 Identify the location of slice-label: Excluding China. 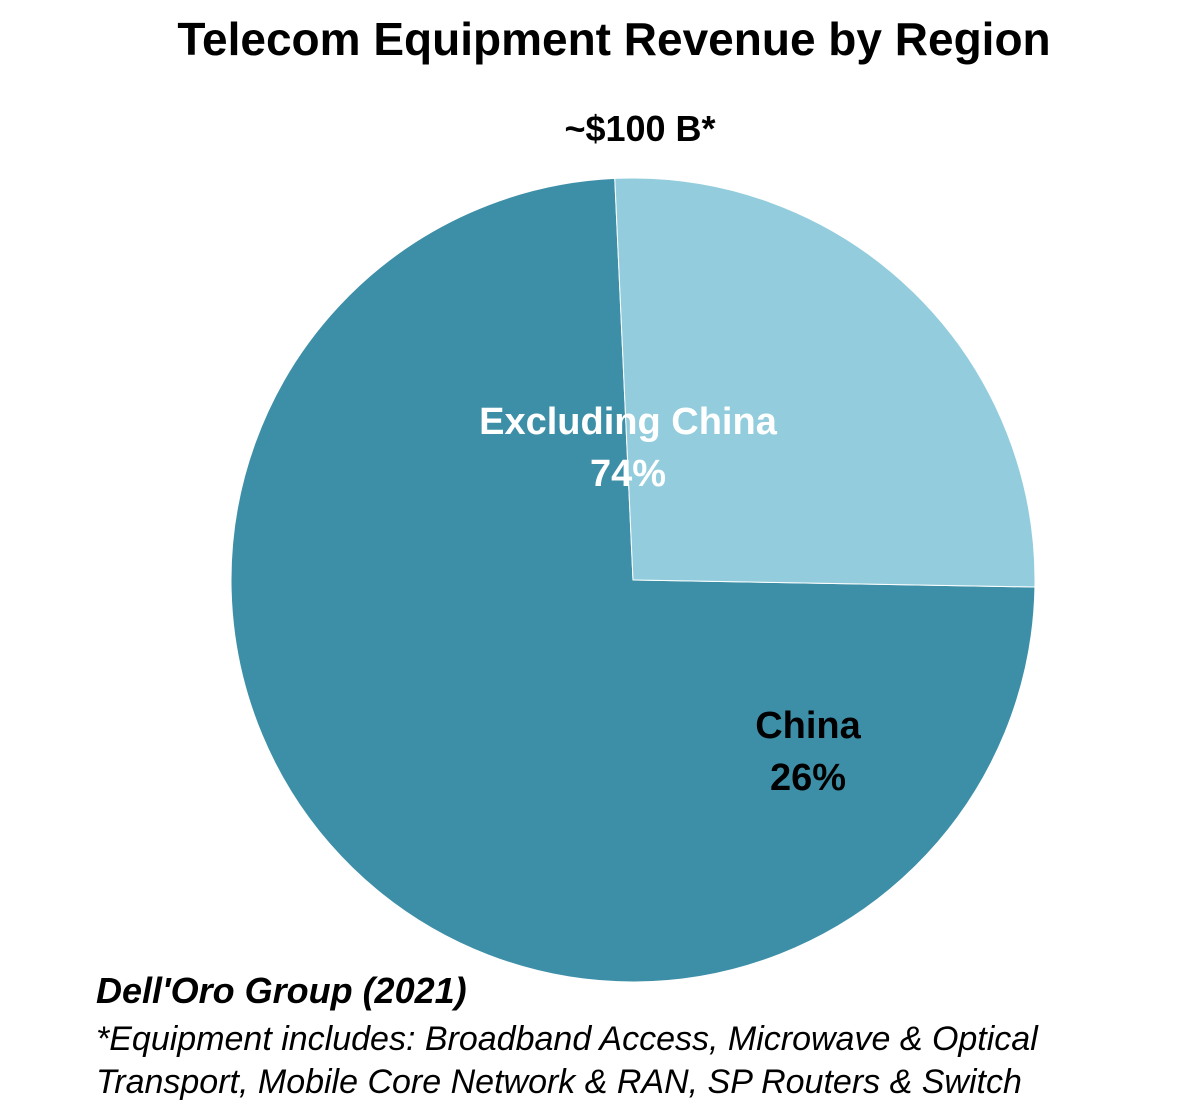
(628, 422).